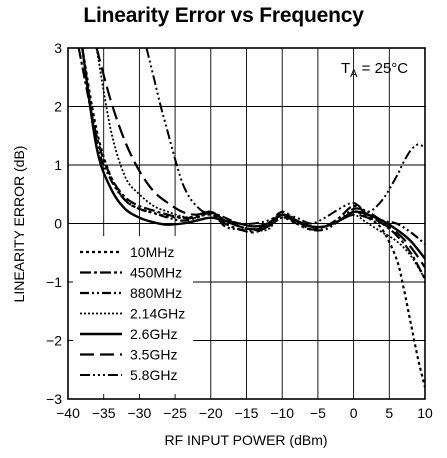 Image resolution: width=447 pixels, height=458 pixels. What do you see at coordinates (156, 293) in the screenshot?
I see `legend-label: 880MHz` at bounding box center [156, 293].